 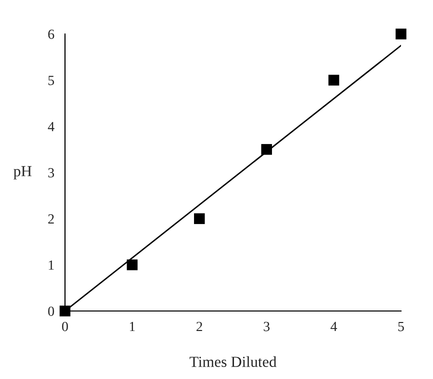 What do you see at coordinates (267, 327) in the screenshot?
I see `x-tick-label: 3` at bounding box center [267, 327].